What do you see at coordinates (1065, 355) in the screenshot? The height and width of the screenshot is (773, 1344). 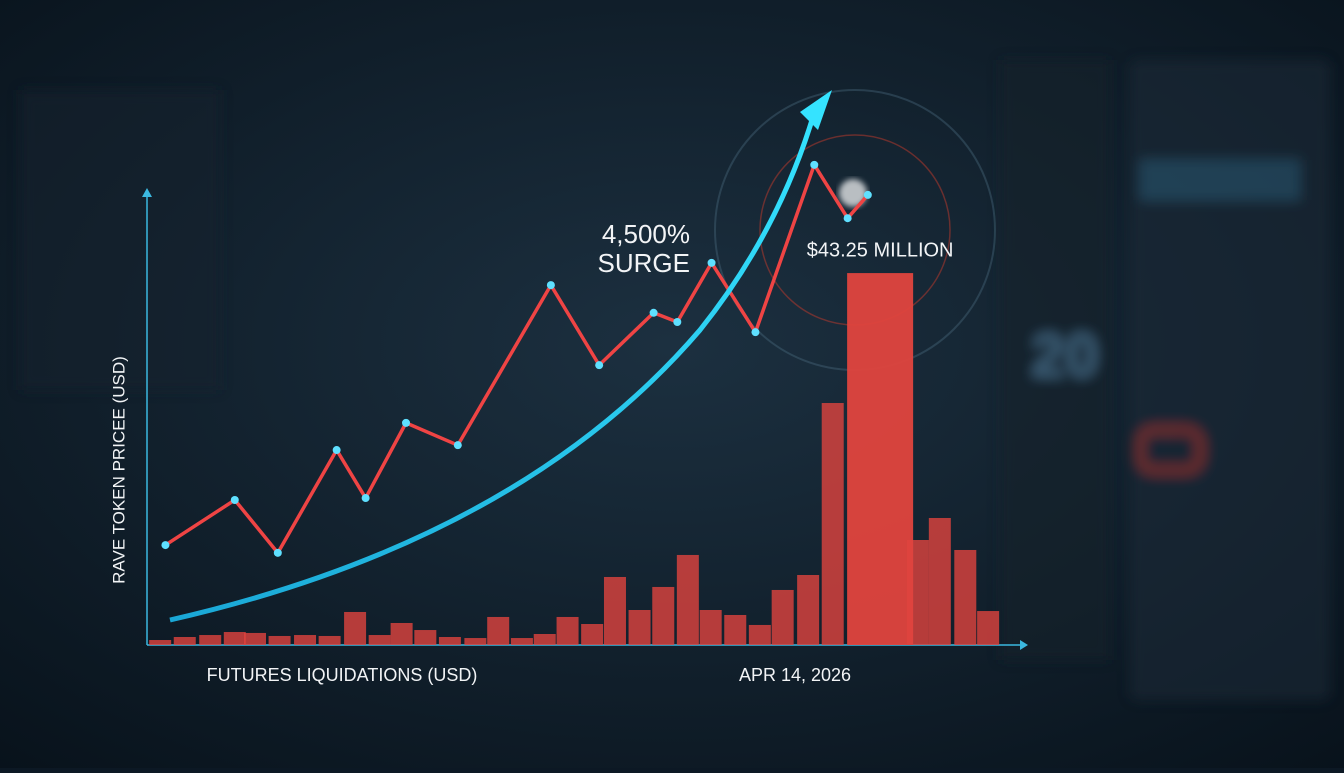 I see `panel-text: 20` at bounding box center [1065, 355].